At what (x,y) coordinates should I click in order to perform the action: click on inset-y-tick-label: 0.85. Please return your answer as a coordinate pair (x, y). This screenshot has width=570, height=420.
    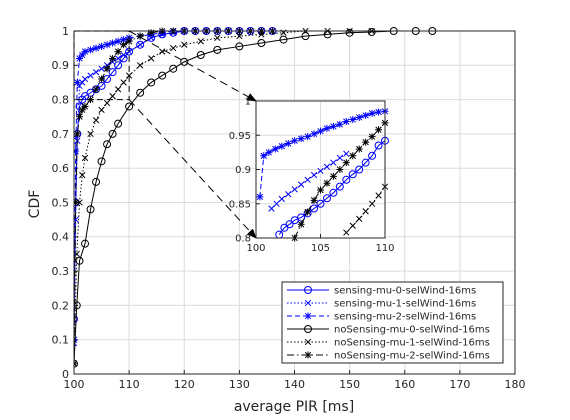
    Looking at the image, I should click on (240, 204).